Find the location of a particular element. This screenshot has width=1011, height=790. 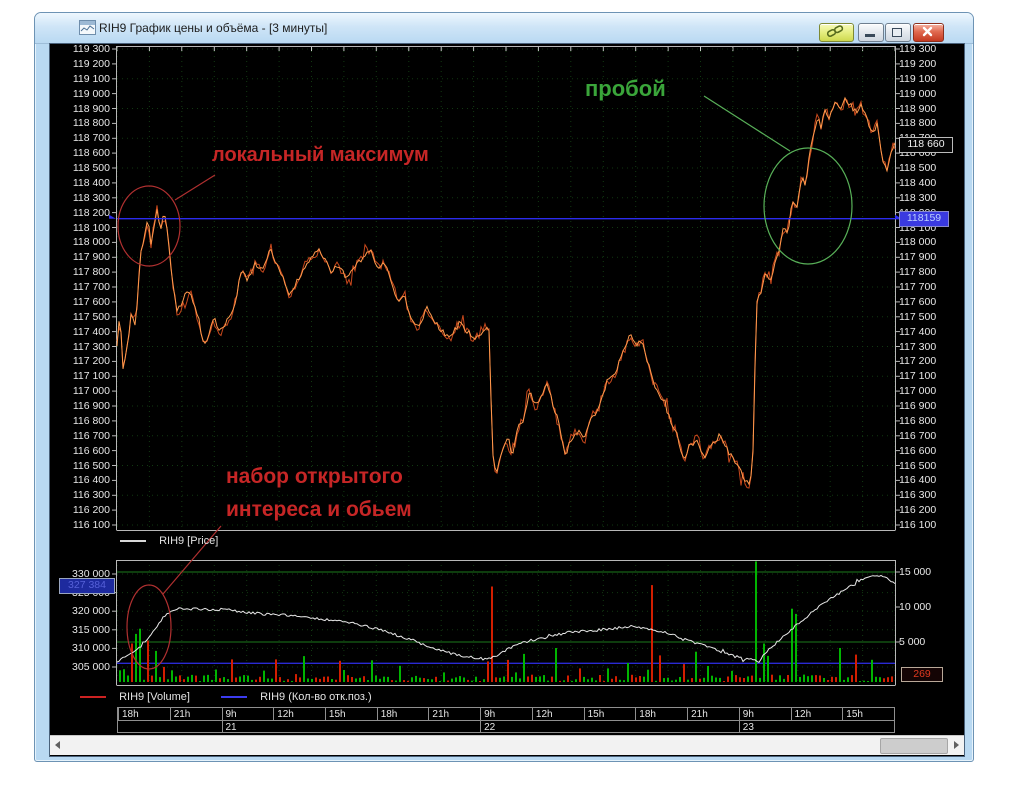

horizontal-scrollbar is located at coordinates (507, 745).